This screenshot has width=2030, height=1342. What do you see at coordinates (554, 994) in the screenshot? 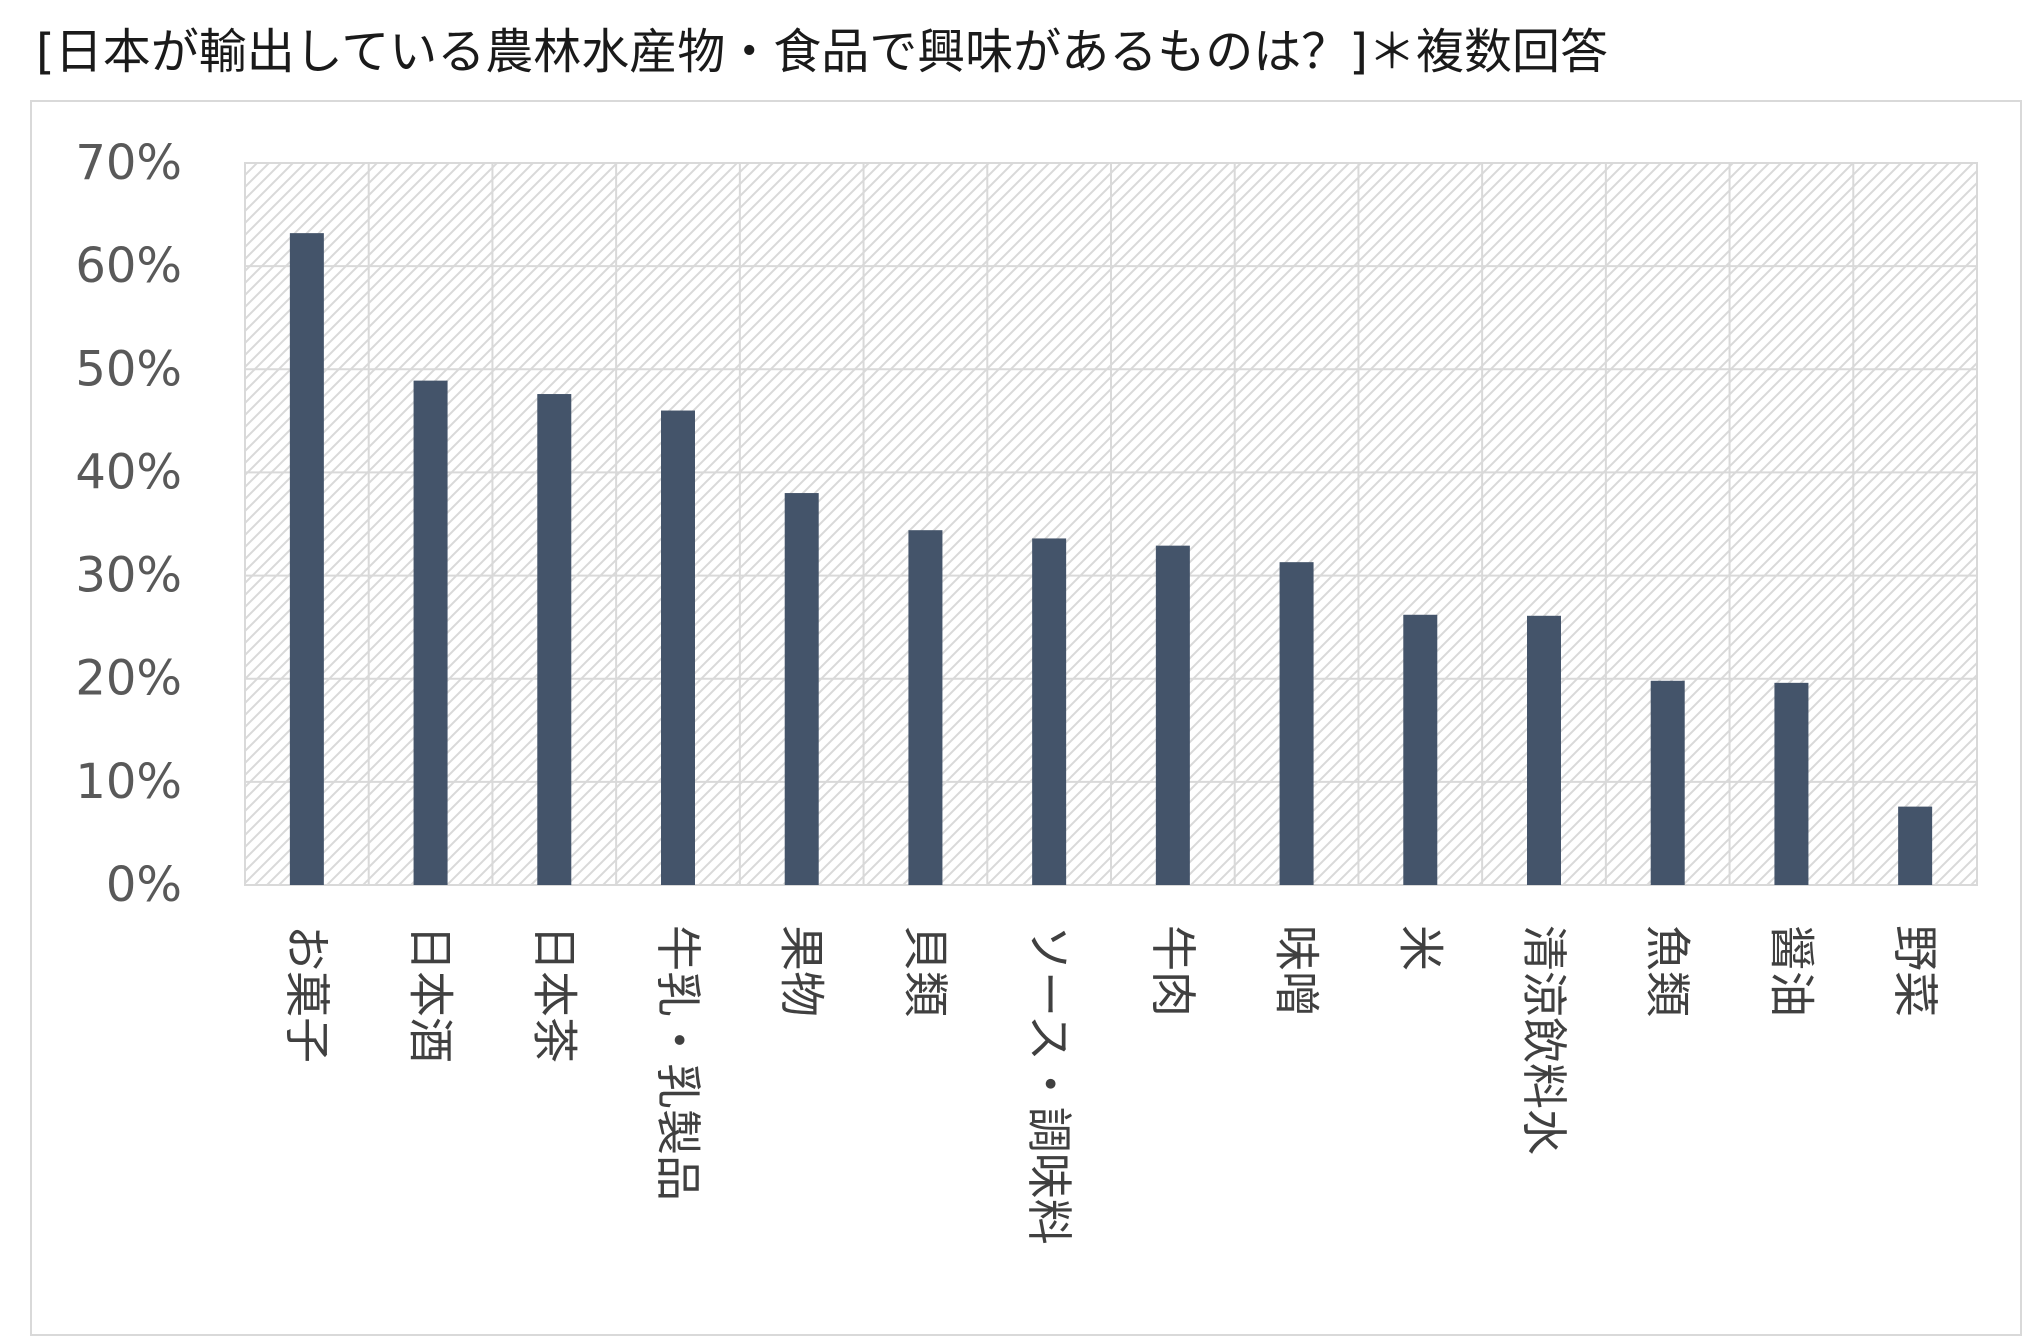
I see `x-category-label: 日本茶` at bounding box center [554, 994].